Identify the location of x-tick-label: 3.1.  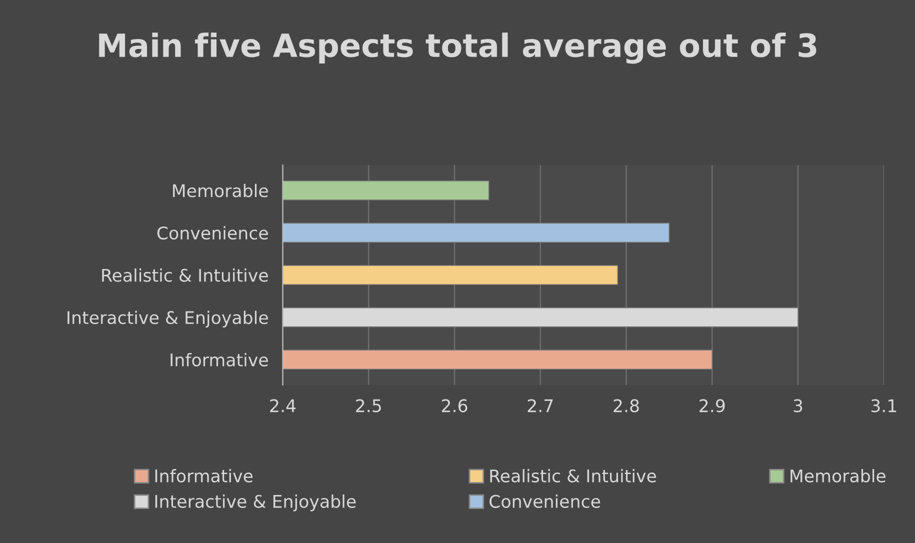
(883, 405).